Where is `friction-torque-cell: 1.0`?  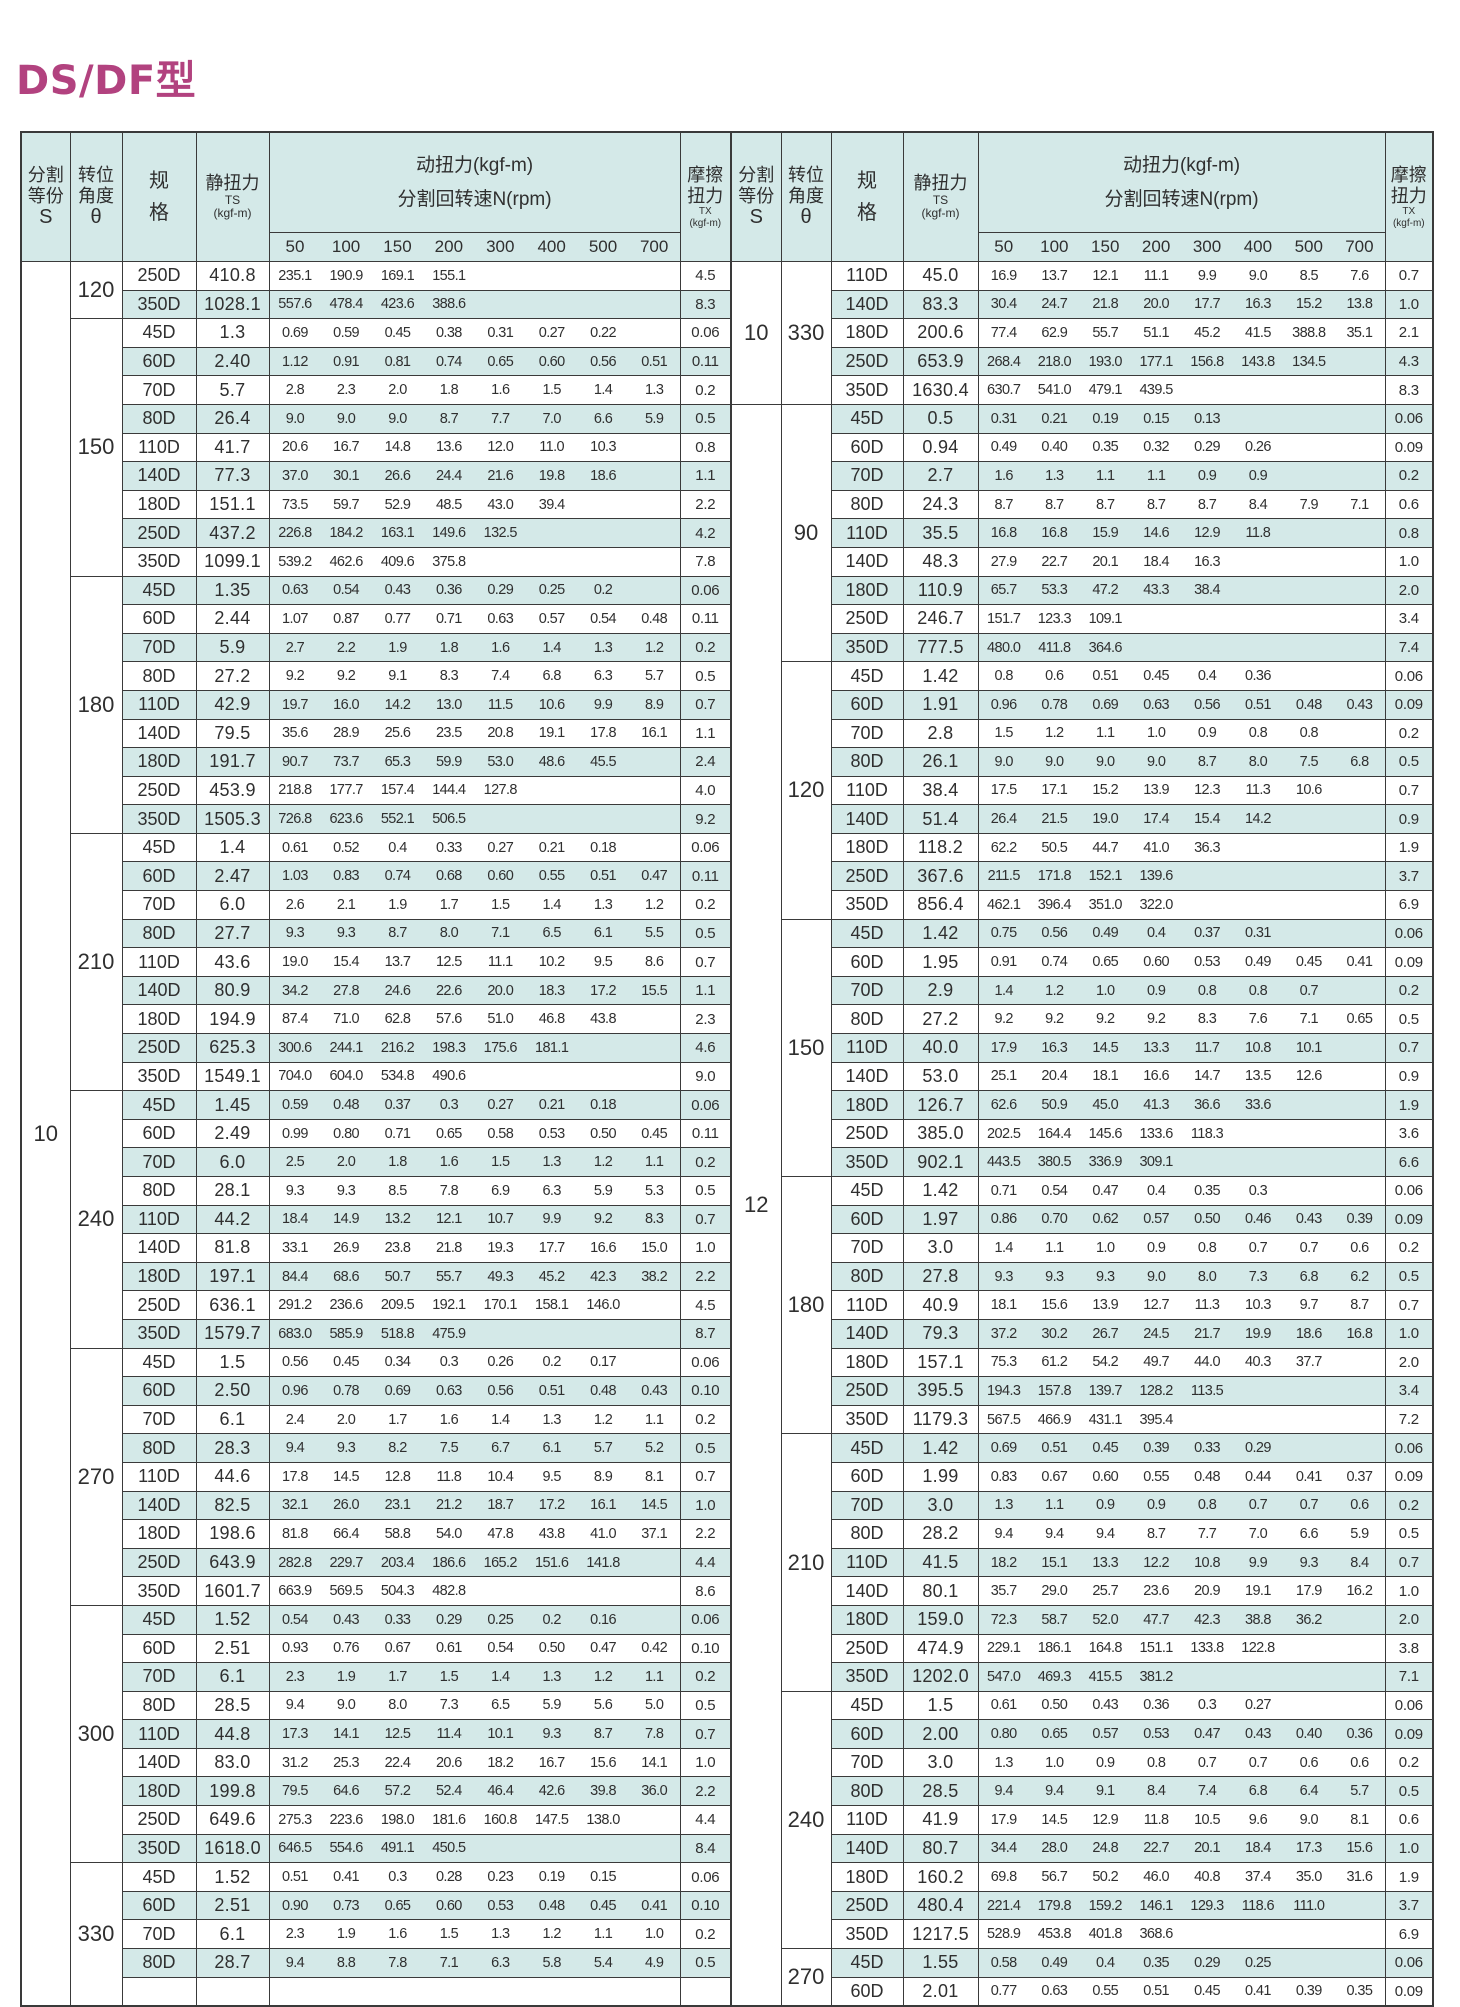 friction-torque-cell: 1.0 is located at coordinates (1409, 562).